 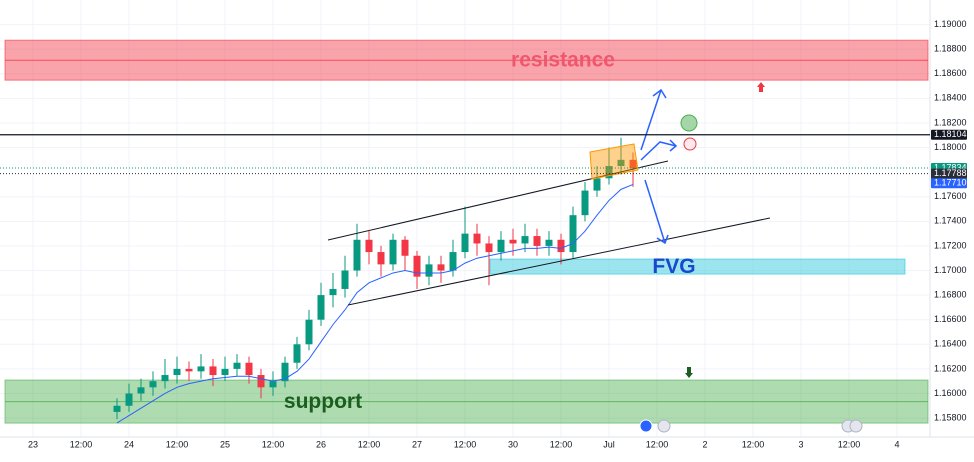 What do you see at coordinates (950, 98) in the screenshot?
I see `y-tick-label: 1.18400` at bounding box center [950, 98].